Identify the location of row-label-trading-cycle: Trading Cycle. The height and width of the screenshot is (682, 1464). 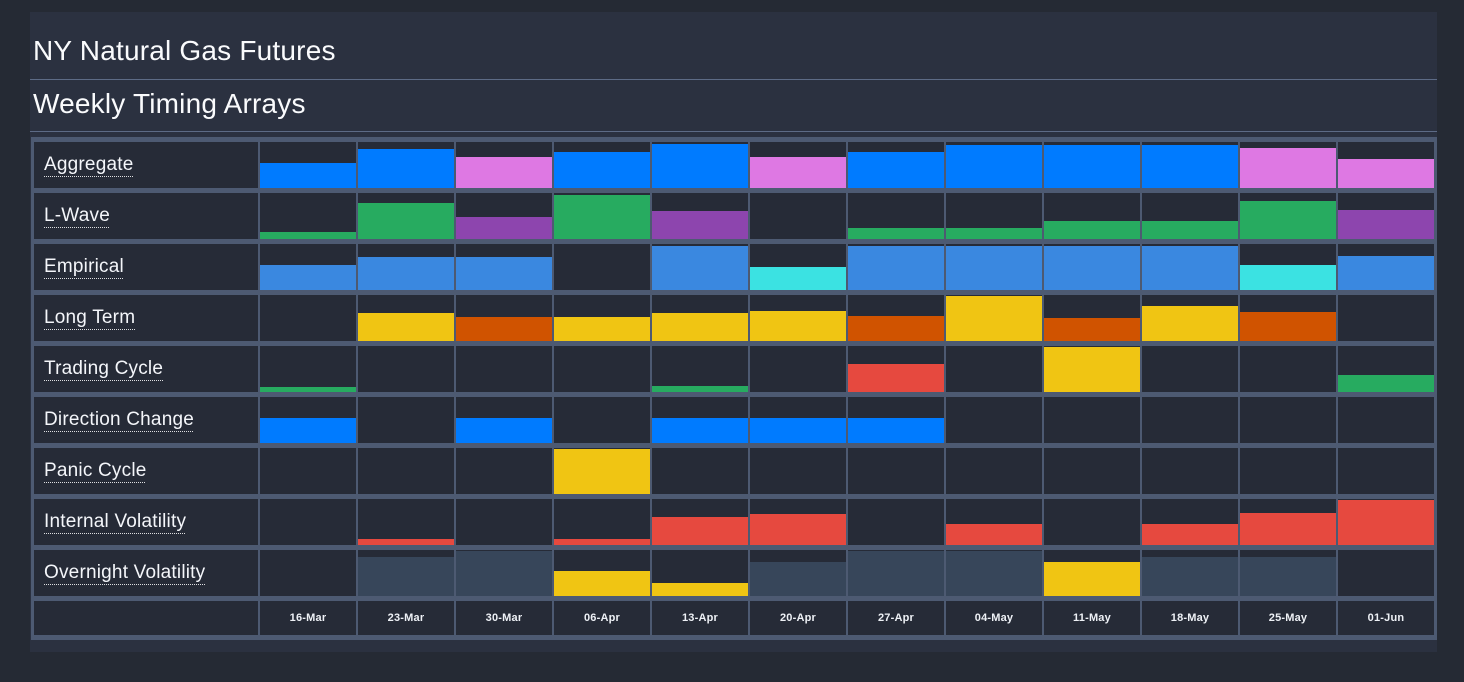
(146, 369).